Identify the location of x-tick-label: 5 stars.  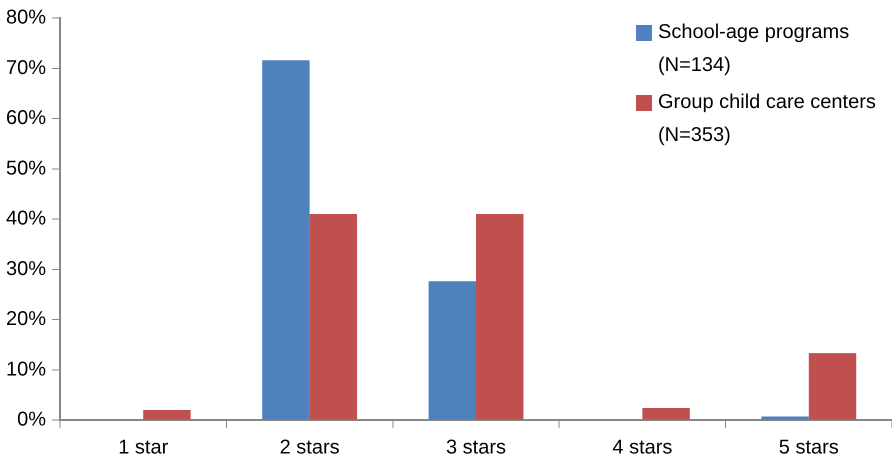
(808, 447).